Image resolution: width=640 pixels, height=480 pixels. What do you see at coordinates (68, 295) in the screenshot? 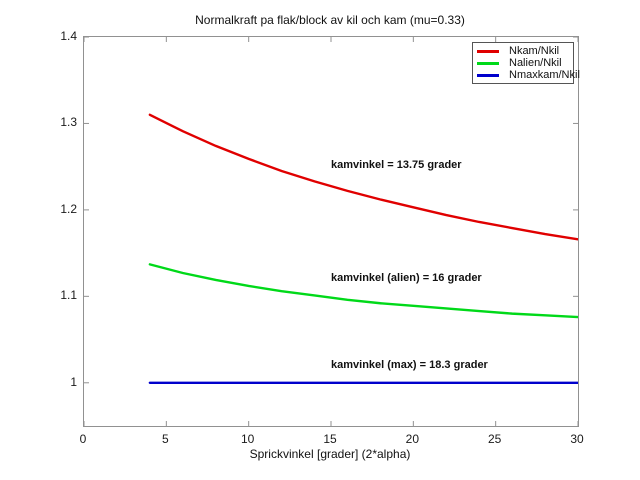
I see `y-tick-label: 1.1` at bounding box center [68, 295].